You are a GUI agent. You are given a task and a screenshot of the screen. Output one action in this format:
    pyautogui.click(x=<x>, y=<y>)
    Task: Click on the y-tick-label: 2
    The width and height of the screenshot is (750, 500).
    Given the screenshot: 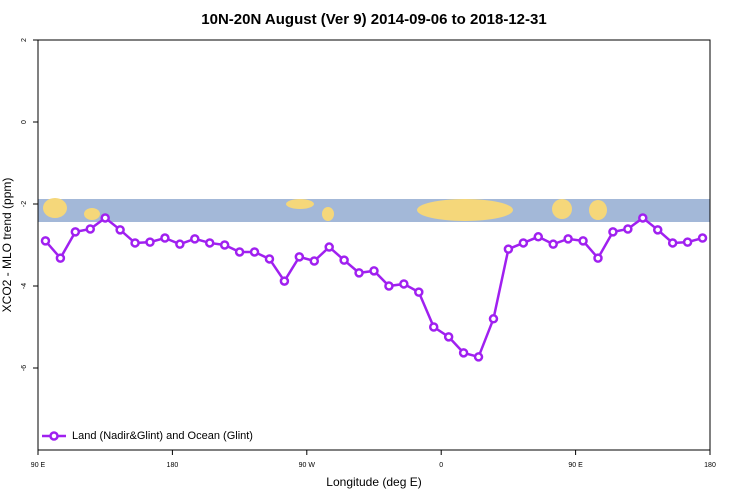 What is the action you would take?
    pyautogui.click(x=24, y=40)
    